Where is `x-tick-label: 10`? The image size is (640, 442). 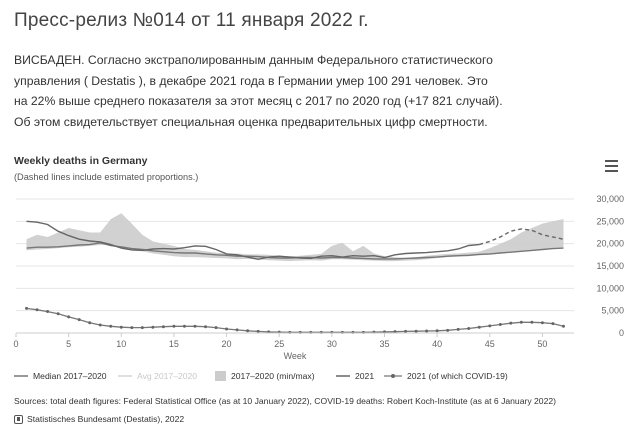 x-tick-label: 10 is located at coordinates (121, 344).